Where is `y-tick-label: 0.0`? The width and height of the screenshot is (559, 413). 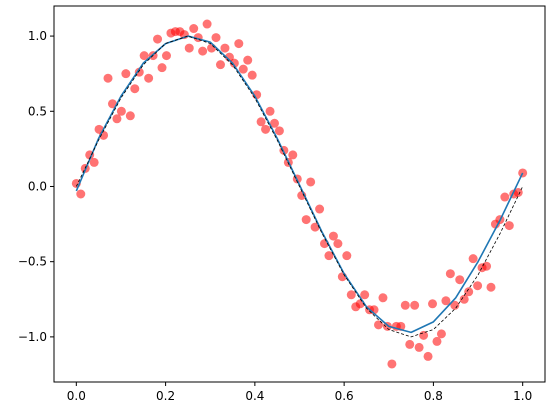 y-tick-label: 0.0 is located at coordinates (37, 186).